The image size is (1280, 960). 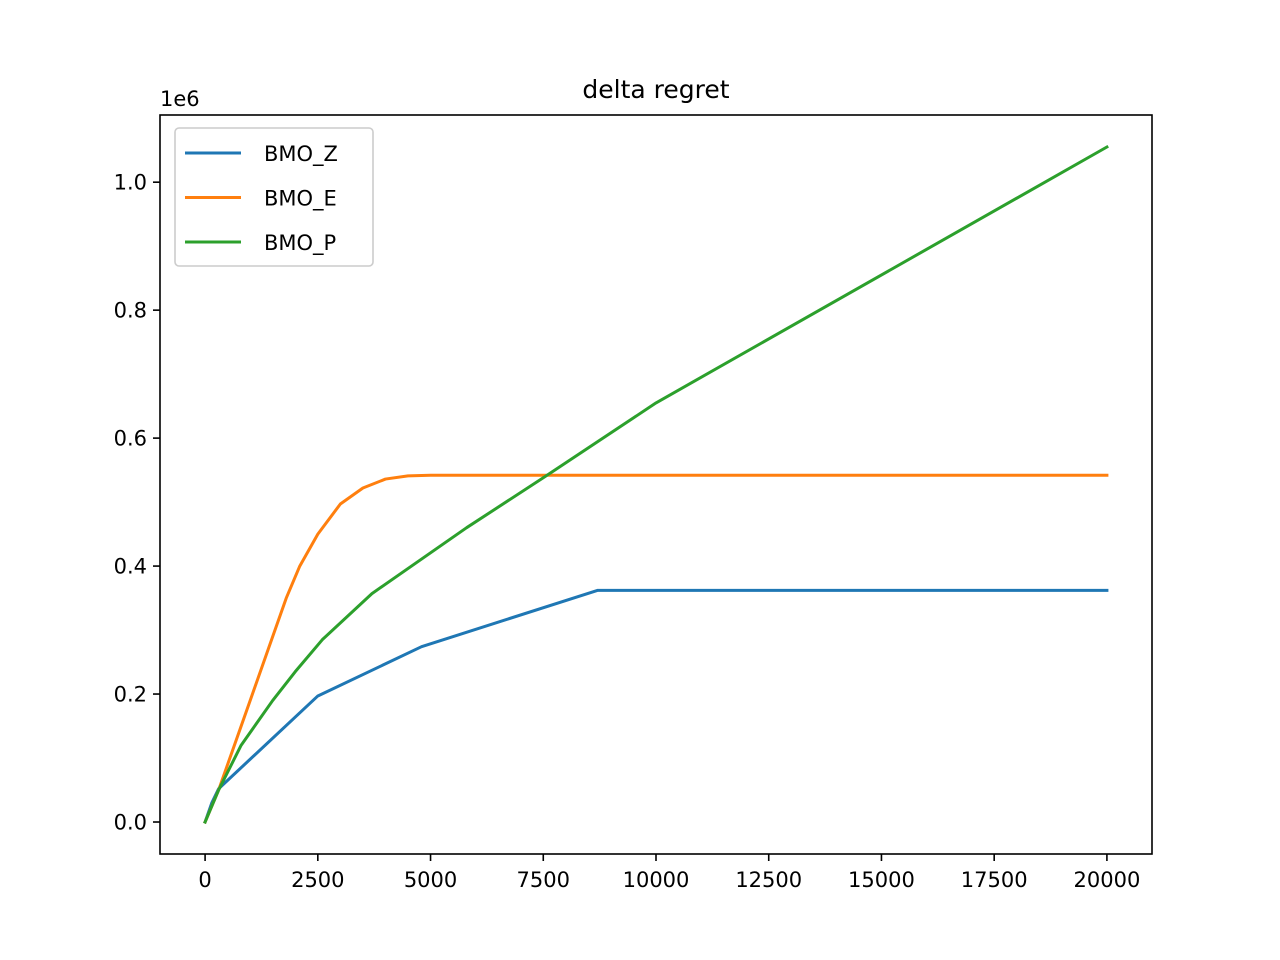 What do you see at coordinates (655, 89) in the screenshot?
I see `chart-title: delta regret` at bounding box center [655, 89].